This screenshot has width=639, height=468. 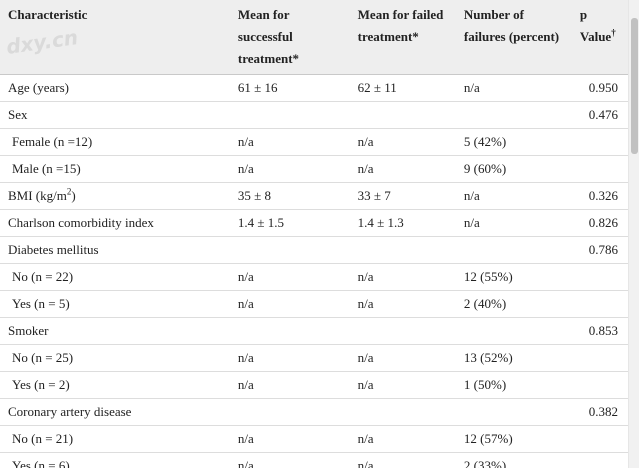 I want to click on row-label-text: Female (n =12), so click(x=52, y=141).